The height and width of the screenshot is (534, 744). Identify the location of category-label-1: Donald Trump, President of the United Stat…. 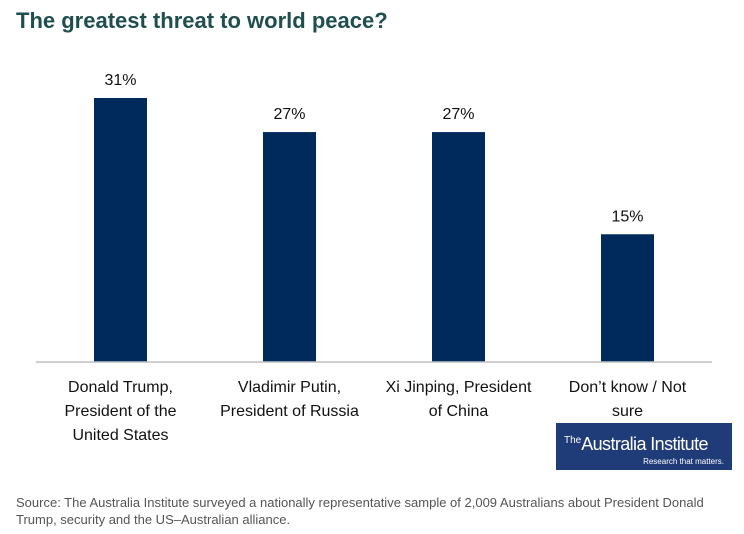
(121, 412).